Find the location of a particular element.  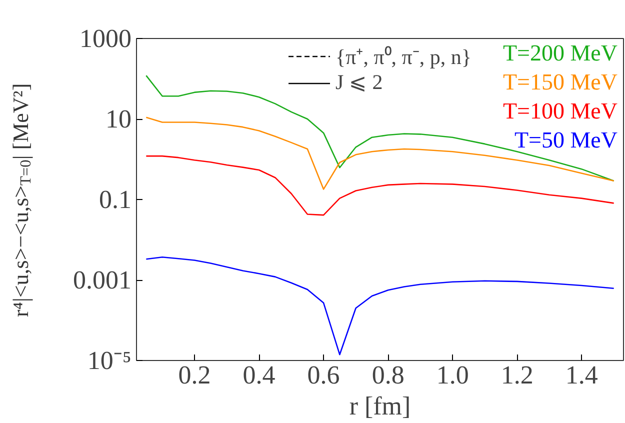

y-tick-label: 0.001 is located at coordinates (102, 280).